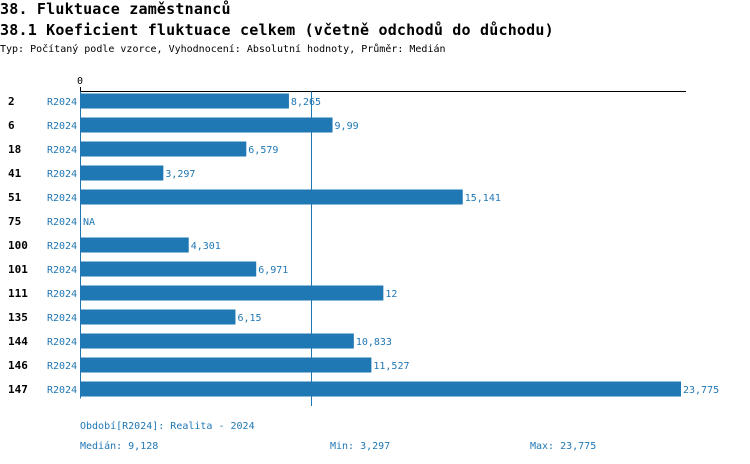  Describe the element at coordinates (206, 246) in the screenshot. I see `bar-value-label: 4,301` at that location.